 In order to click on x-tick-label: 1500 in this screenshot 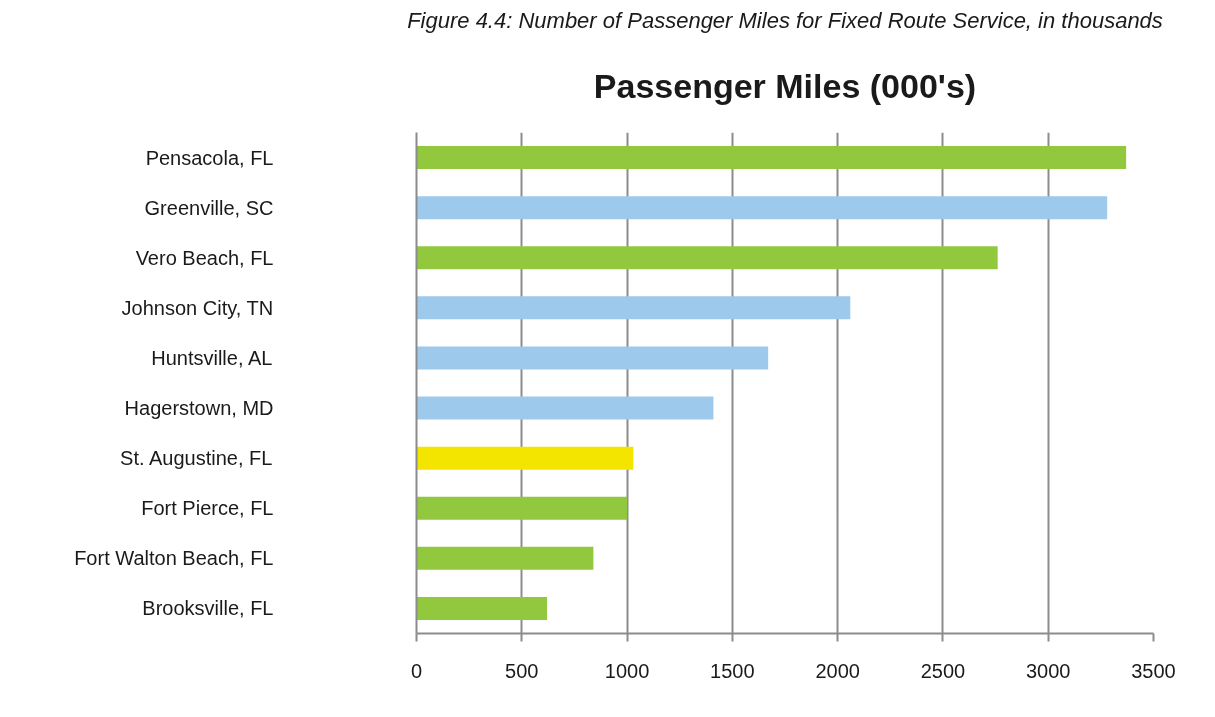, I will do `click(732, 670)`.